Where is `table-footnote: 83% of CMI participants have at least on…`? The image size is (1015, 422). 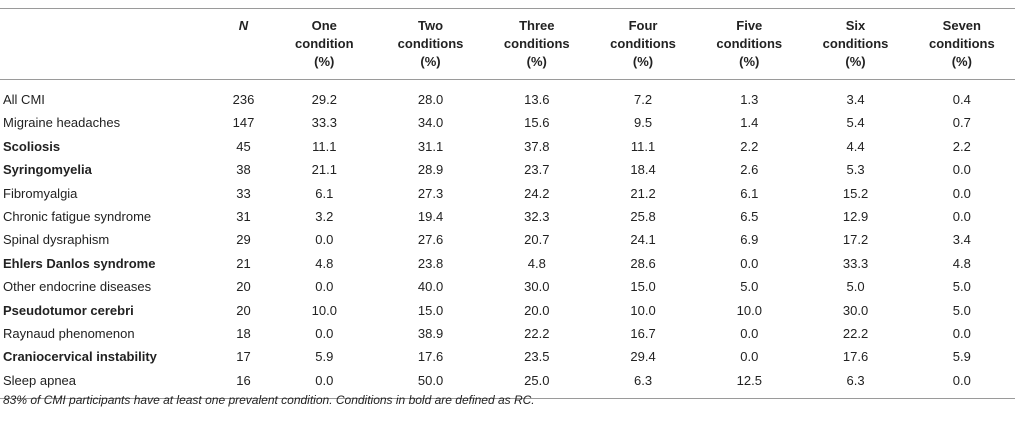
table-footnote: 83% of CMI participants have at least on… is located at coordinates (269, 400).